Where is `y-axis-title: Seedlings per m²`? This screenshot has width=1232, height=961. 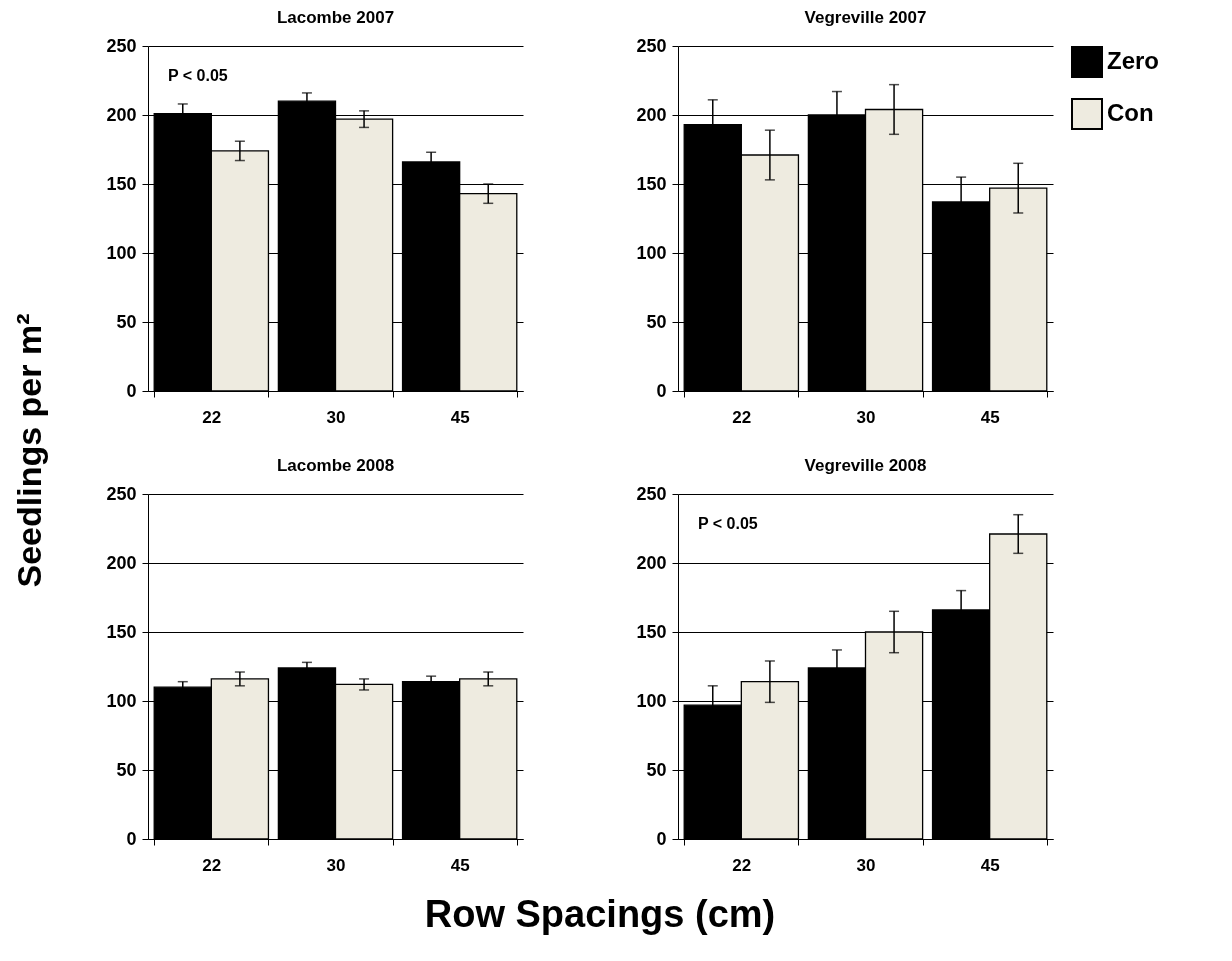
y-axis-title: Seedlings per m² is located at coordinates (30, 450).